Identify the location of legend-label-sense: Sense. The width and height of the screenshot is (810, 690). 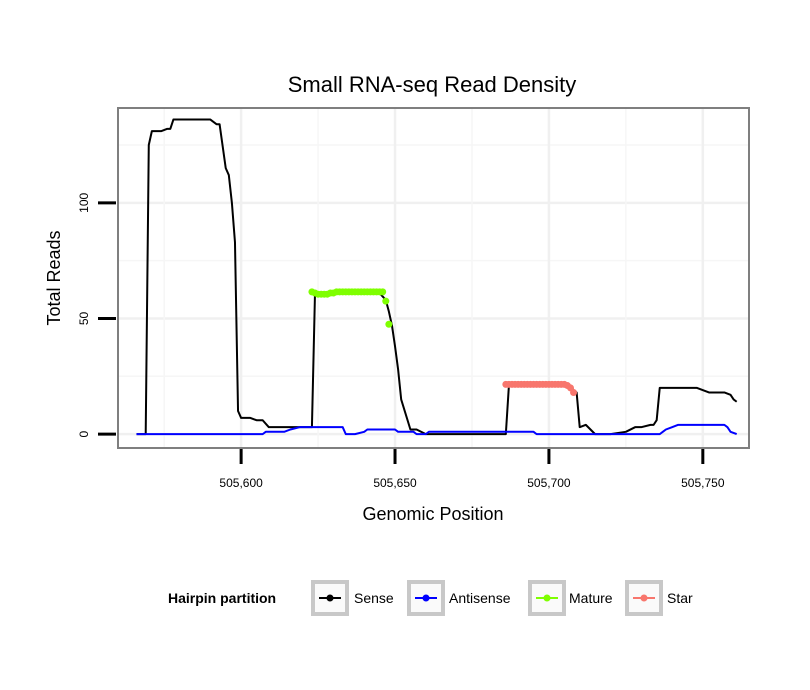
(374, 598).